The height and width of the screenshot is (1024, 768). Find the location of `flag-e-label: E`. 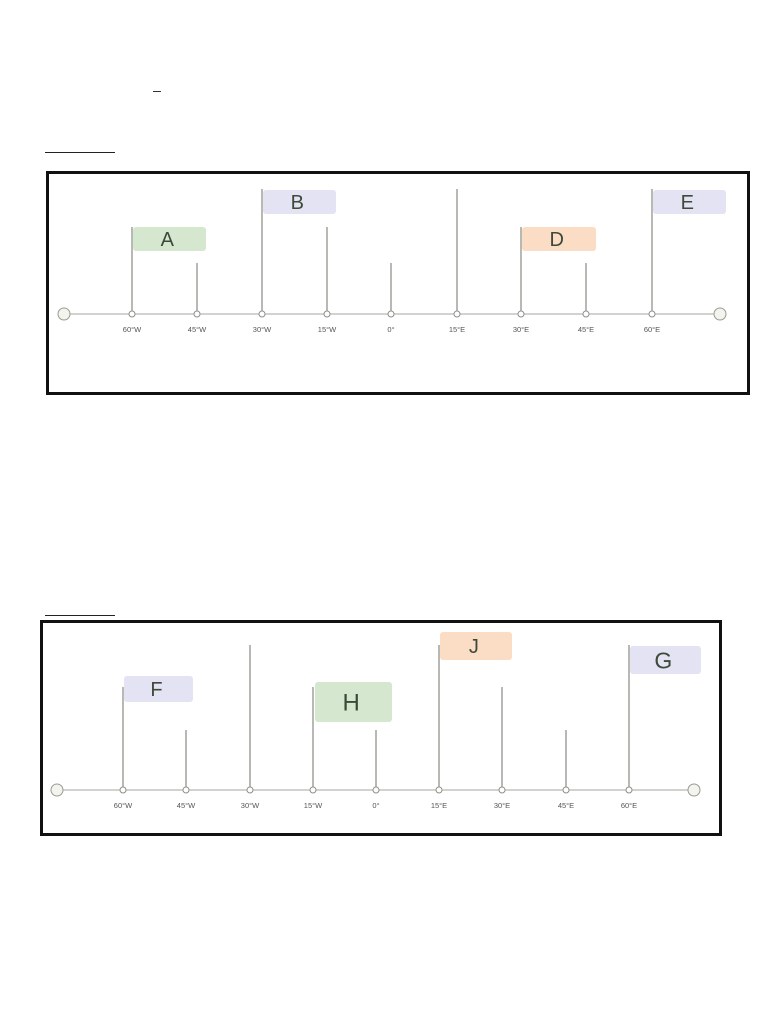

flag-e-label: E is located at coordinates (687, 203).